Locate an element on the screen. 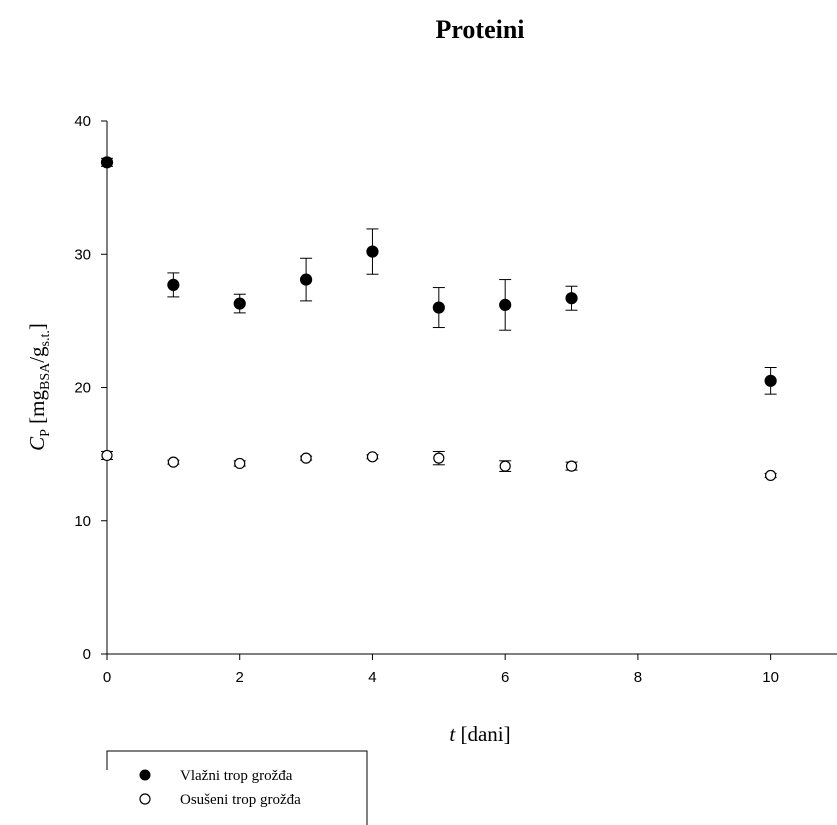 The height and width of the screenshot is (825, 837). x-axis-unit: [dani] is located at coordinates (482, 734).